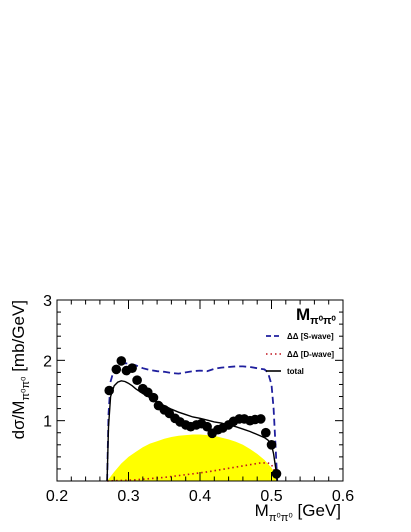  I want to click on phase-space-area, so click(192, 457).